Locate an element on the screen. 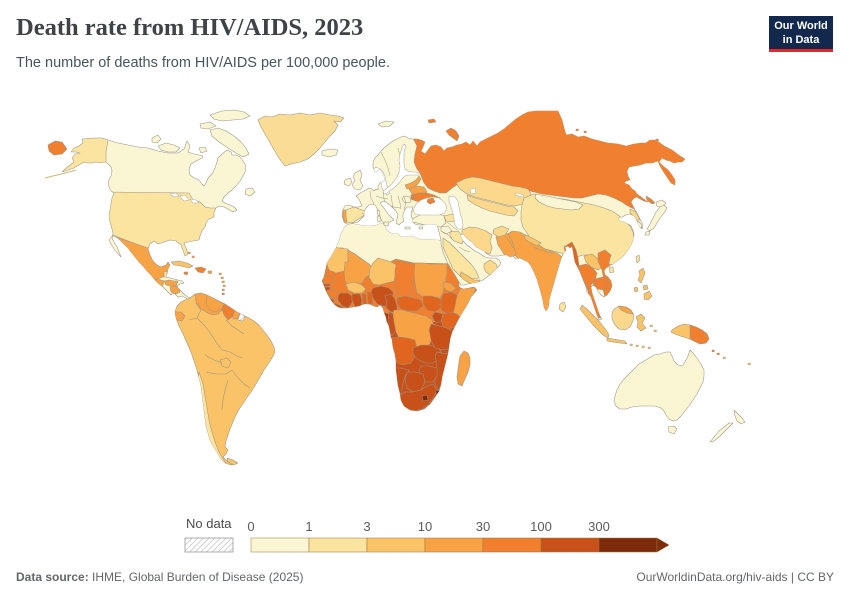  svg-text: 3 is located at coordinates (366, 526).